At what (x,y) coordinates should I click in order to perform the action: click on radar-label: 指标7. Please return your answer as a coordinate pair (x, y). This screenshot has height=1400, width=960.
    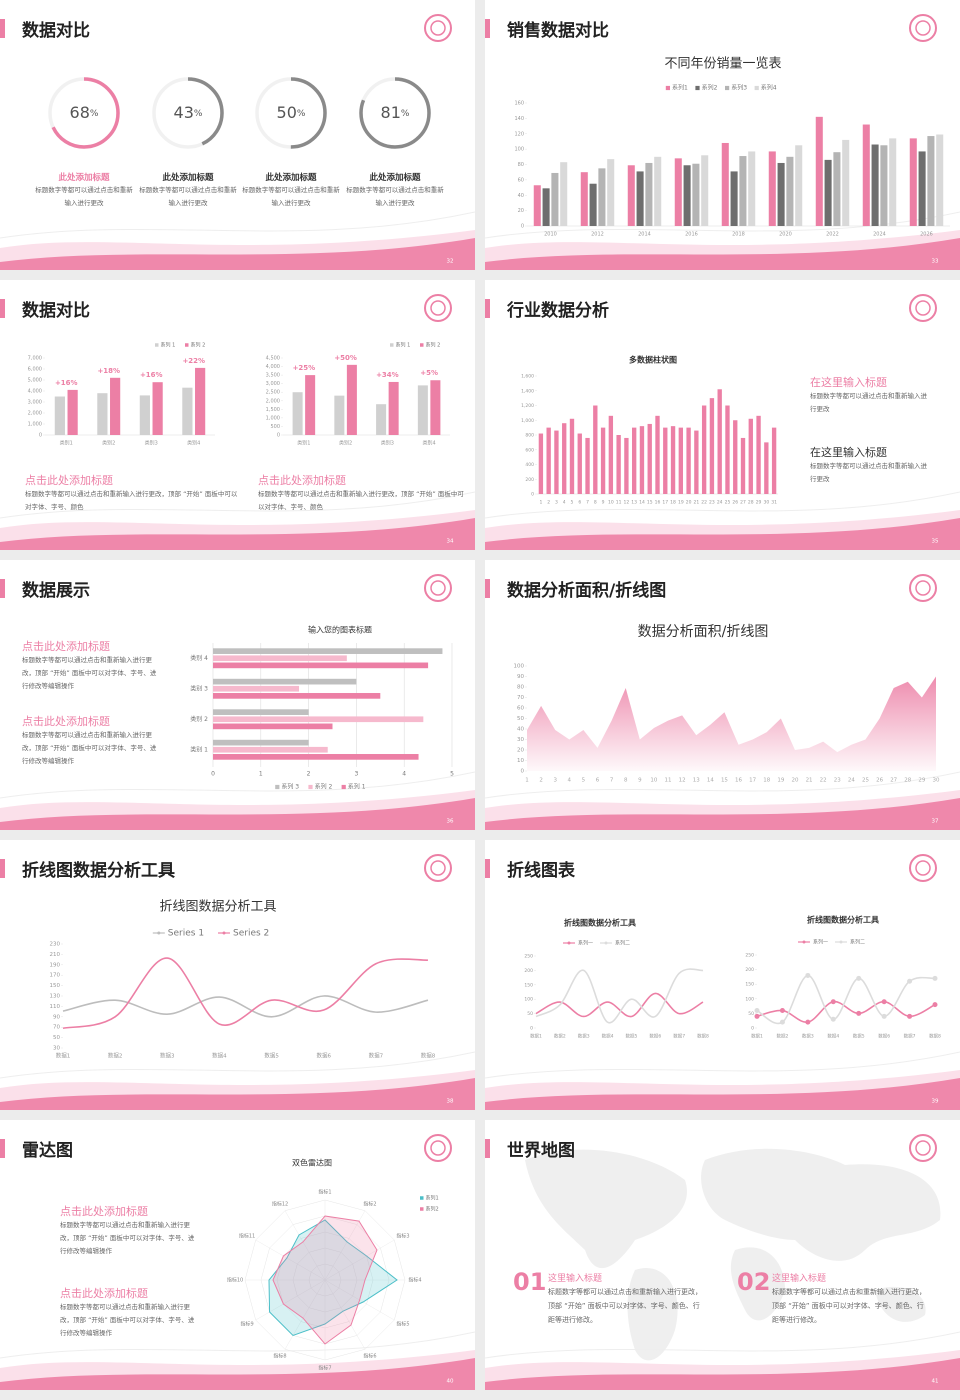
    Looking at the image, I should click on (324, 1368).